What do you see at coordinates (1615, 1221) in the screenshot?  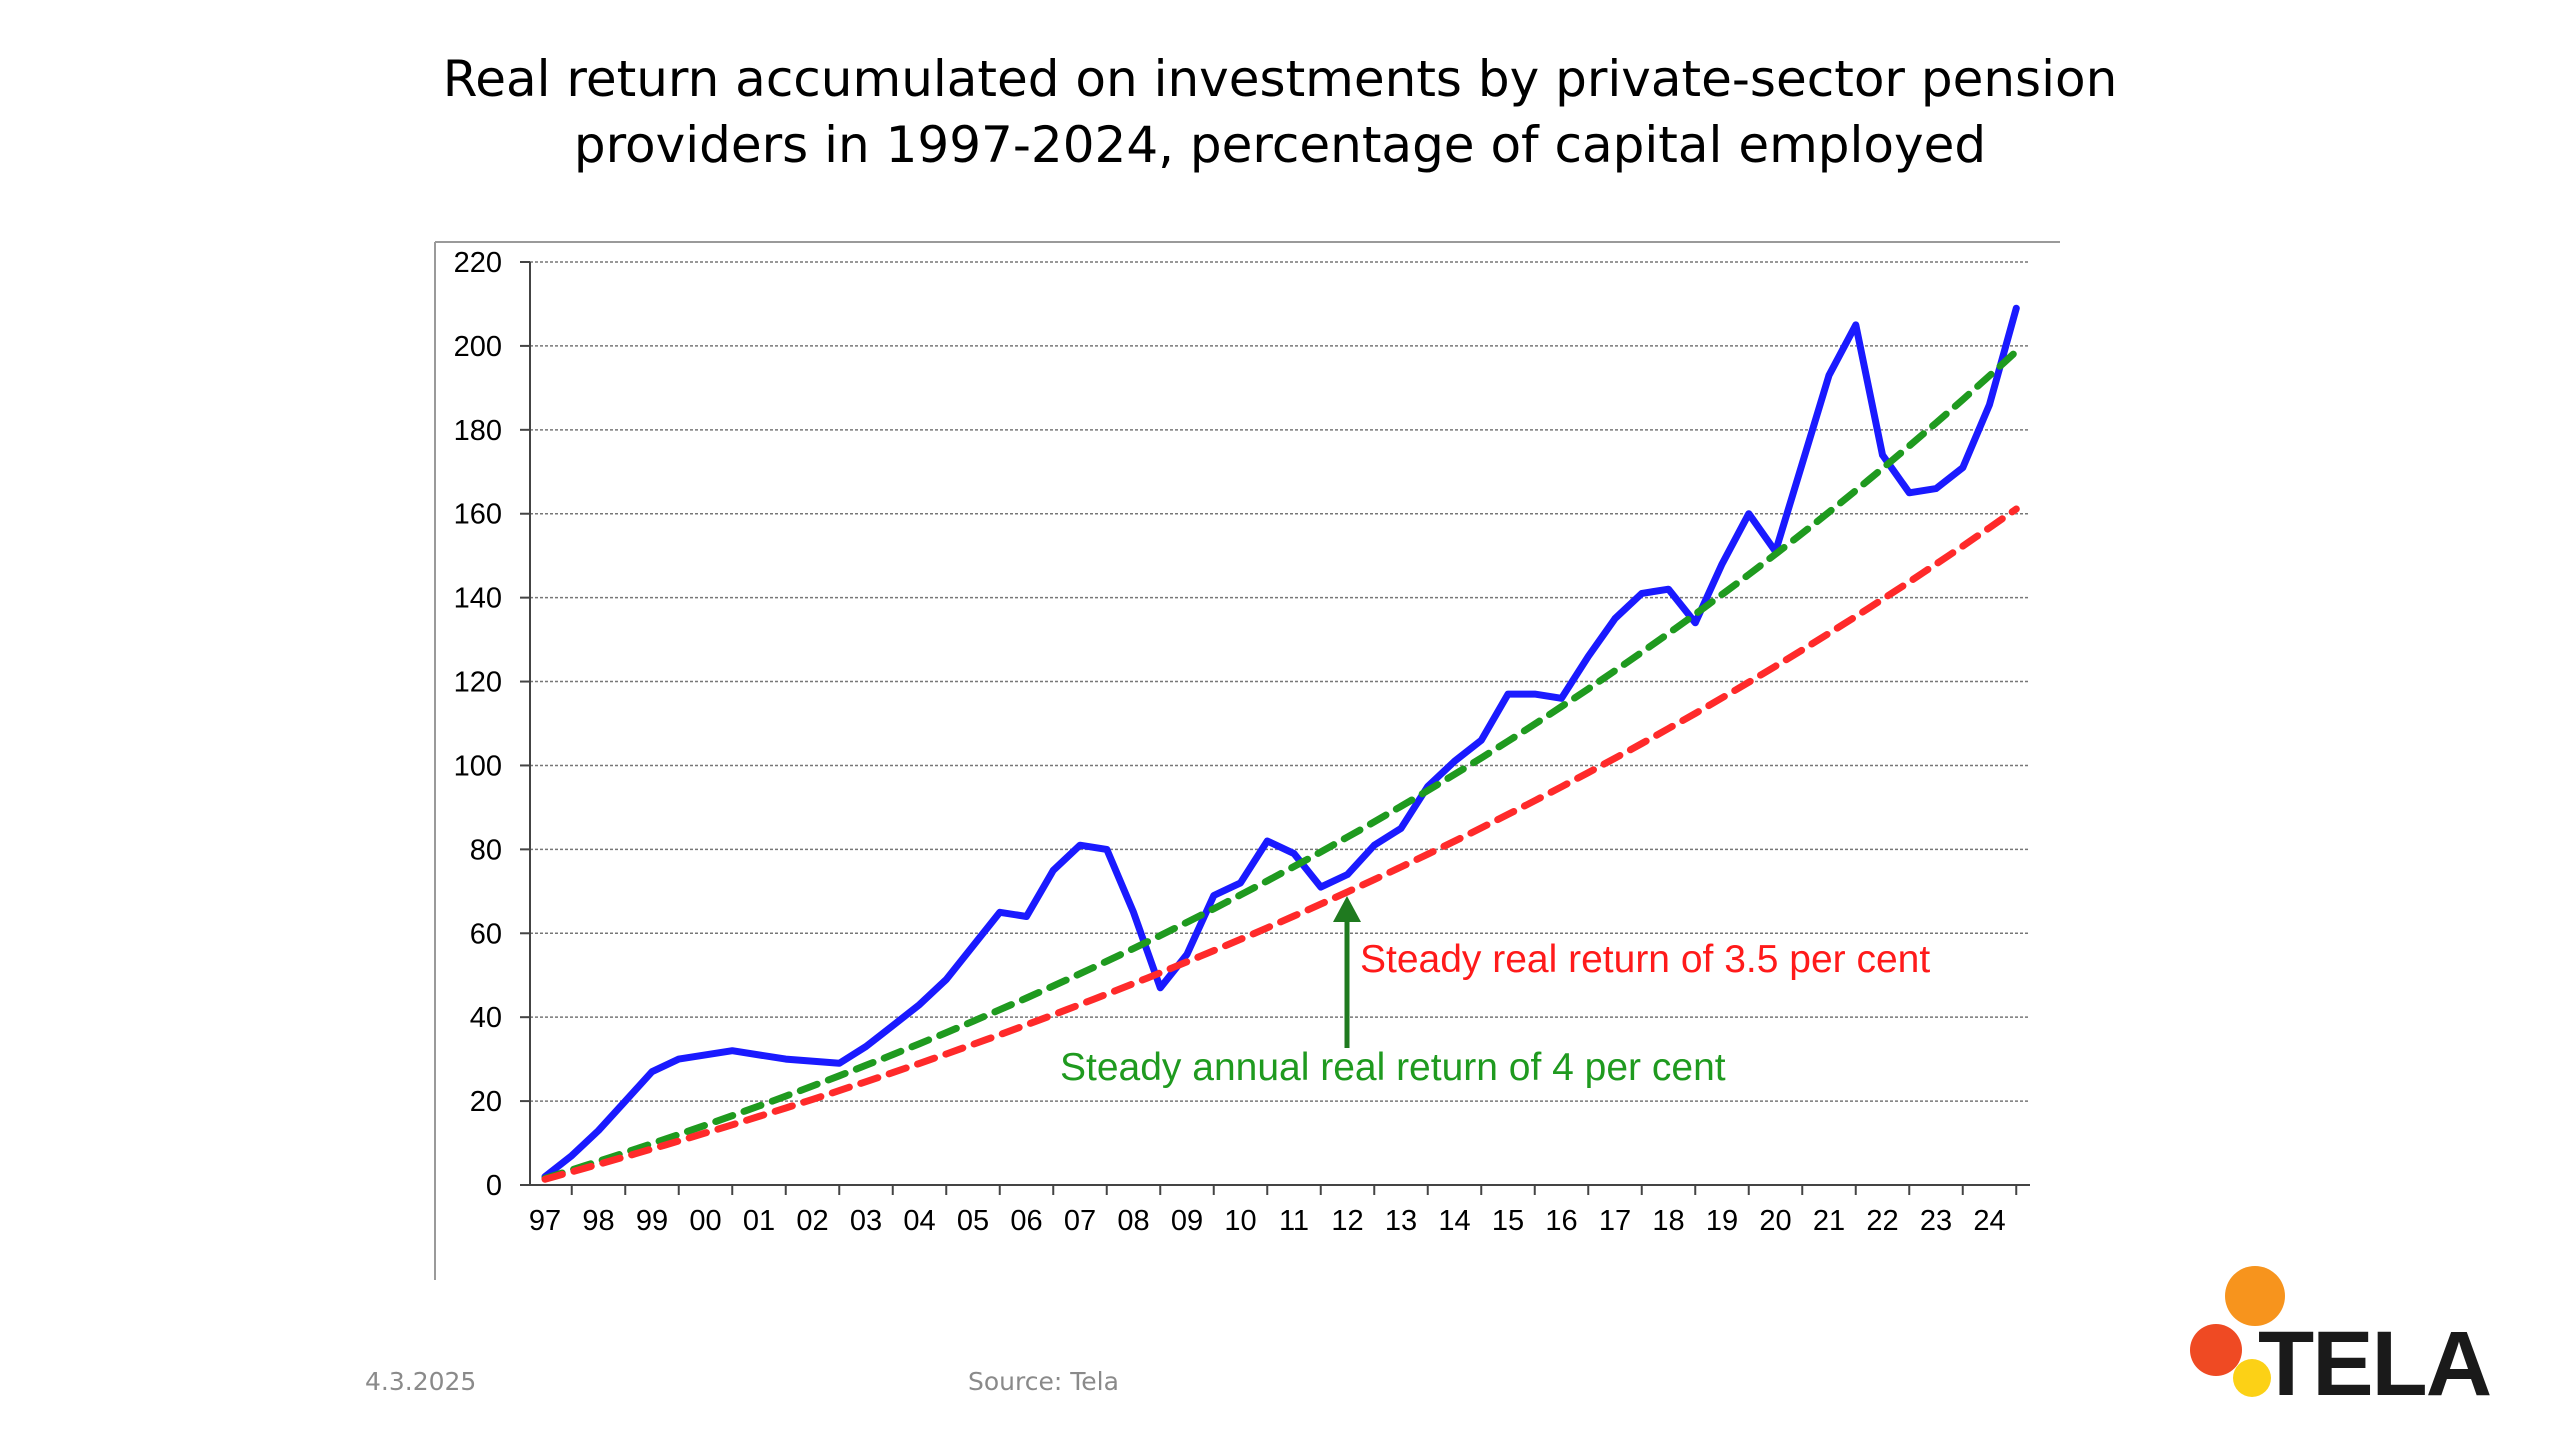 I see `x-tick-label: 17` at bounding box center [1615, 1221].